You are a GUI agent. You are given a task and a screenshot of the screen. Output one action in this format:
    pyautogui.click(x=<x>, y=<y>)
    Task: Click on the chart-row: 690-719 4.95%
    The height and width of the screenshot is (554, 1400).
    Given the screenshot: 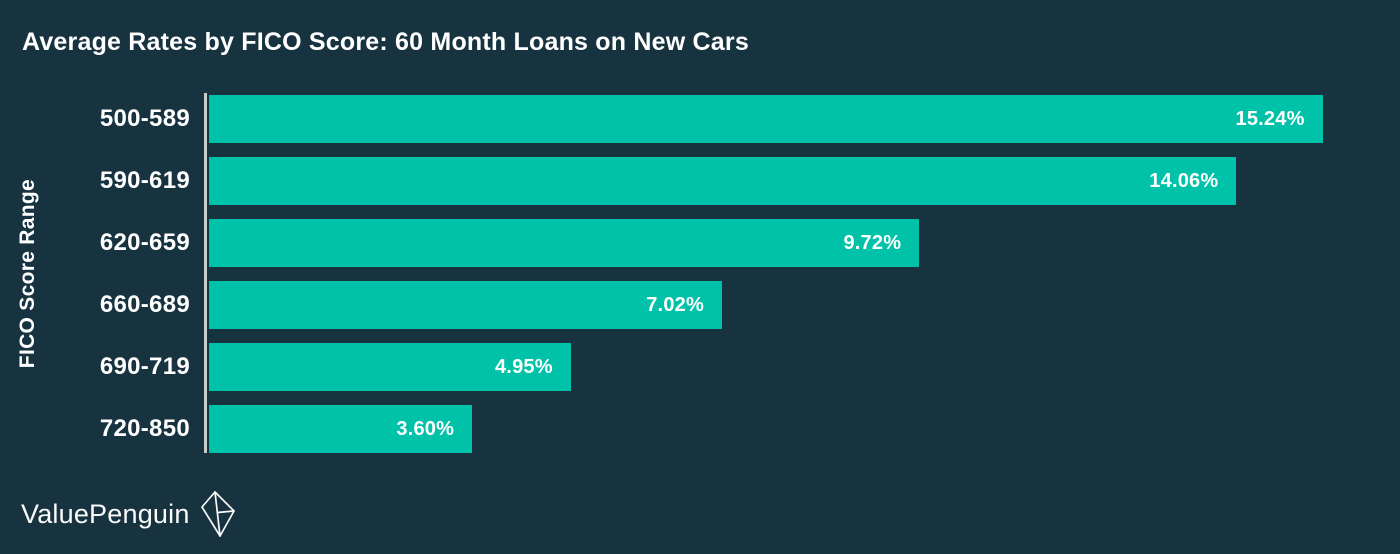 What is the action you would take?
    pyautogui.click(x=700, y=367)
    